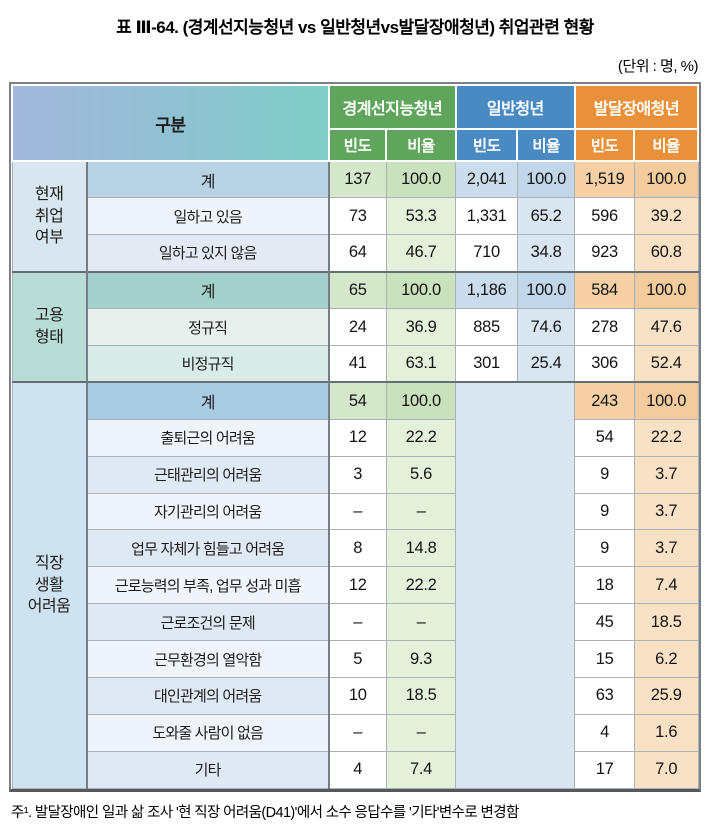 The width and height of the screenshot is (710, 829). I want to click on pct-cell: 14.8, so click(421, 548).